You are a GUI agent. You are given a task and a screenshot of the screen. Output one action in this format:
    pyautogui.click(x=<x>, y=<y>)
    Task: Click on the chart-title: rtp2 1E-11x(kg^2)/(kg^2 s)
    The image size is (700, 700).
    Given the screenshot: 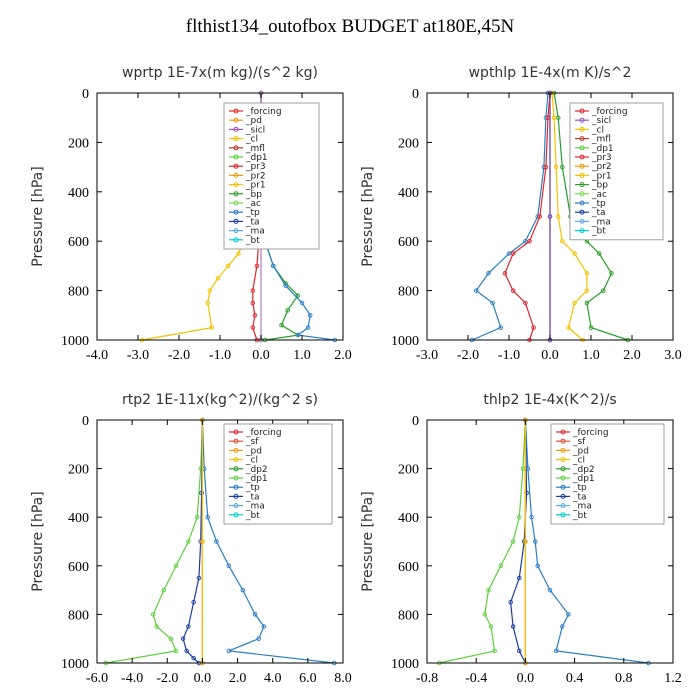 What is the action you would take?
    pyautogui.click(x=220, y=400)
    